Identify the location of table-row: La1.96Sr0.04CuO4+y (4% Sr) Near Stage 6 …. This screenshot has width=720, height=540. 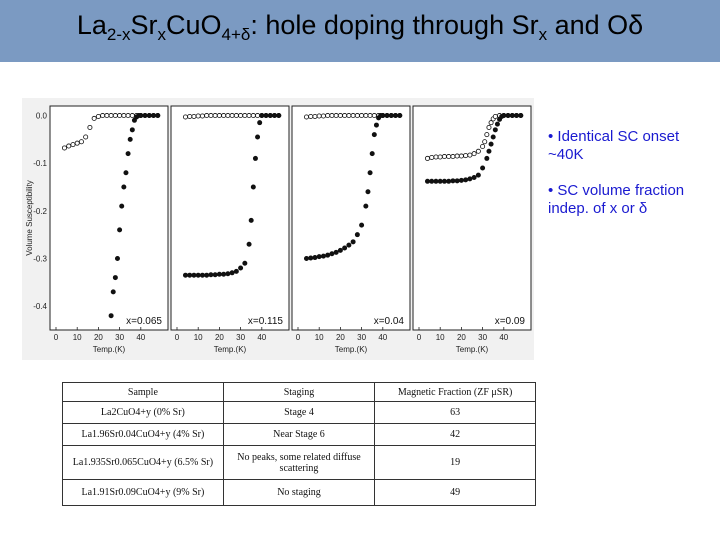
(299, 434).